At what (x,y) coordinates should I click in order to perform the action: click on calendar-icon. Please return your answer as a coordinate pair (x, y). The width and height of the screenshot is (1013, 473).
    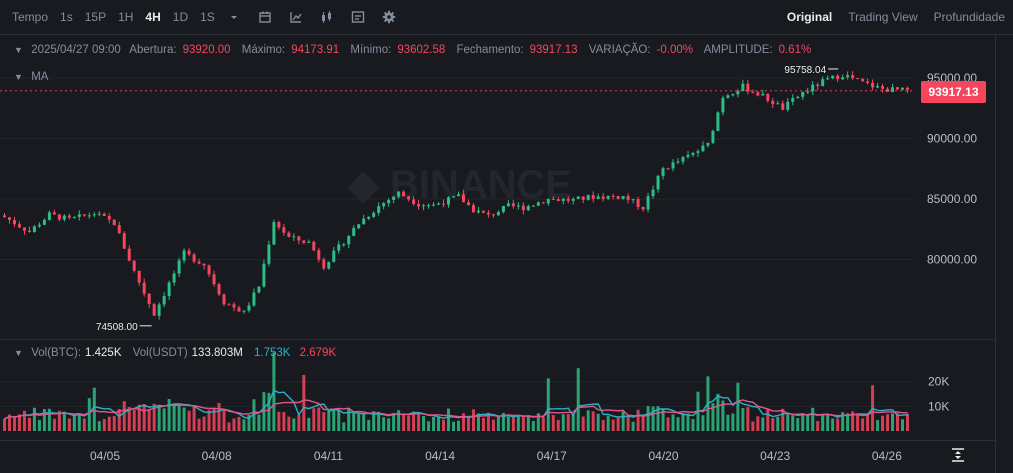
    Looking at the image, I should click on (265, 17).